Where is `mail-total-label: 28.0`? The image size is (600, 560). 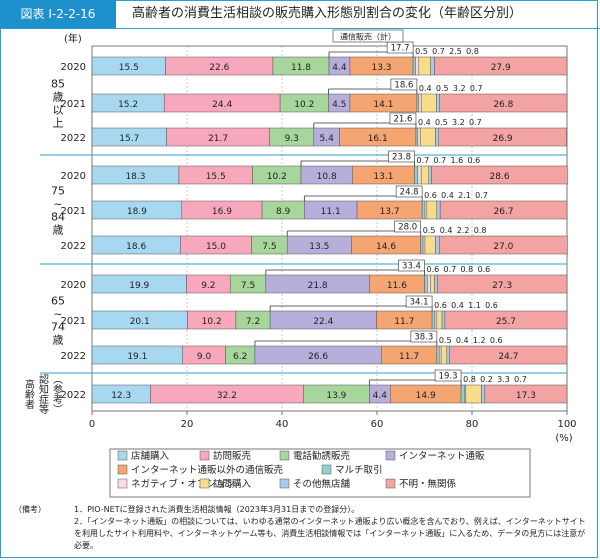 mail-total-label: 28.0 is located at coordinates (407, 228).